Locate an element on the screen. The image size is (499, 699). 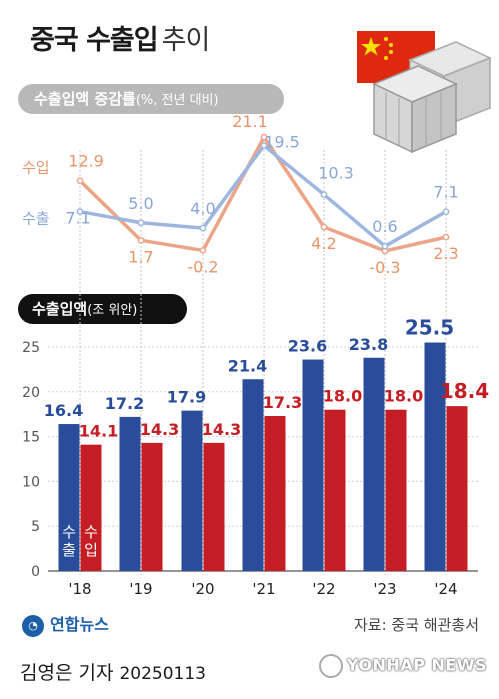
value-section-label: 수출입액(조 위안) is located at coordinates (102, 309).